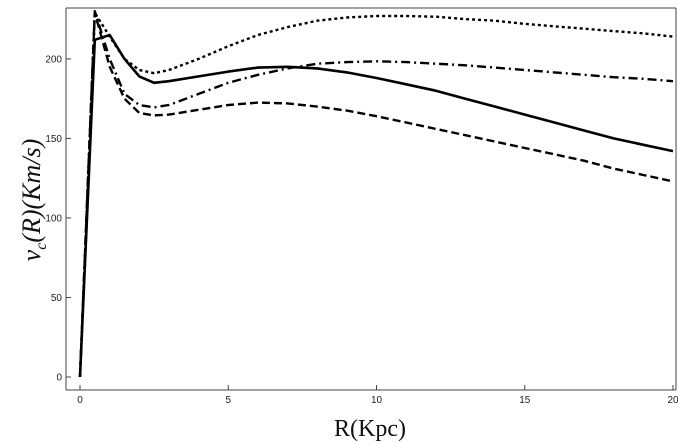 Image resolution: width=678 pixels, height=443 pixels. What do you see at coordinates (377, 400) in the screenshot?
I see `x-tick-label: 10` at bounding box center [377, 400].